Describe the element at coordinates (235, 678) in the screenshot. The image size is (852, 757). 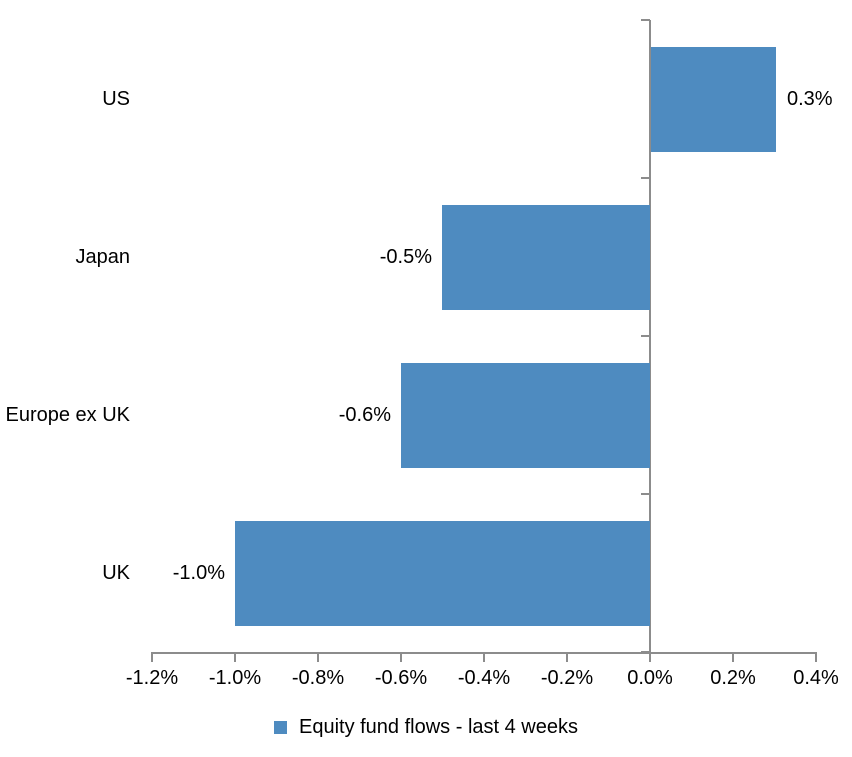
I see `x-tick-label: -1.0%` at that location.